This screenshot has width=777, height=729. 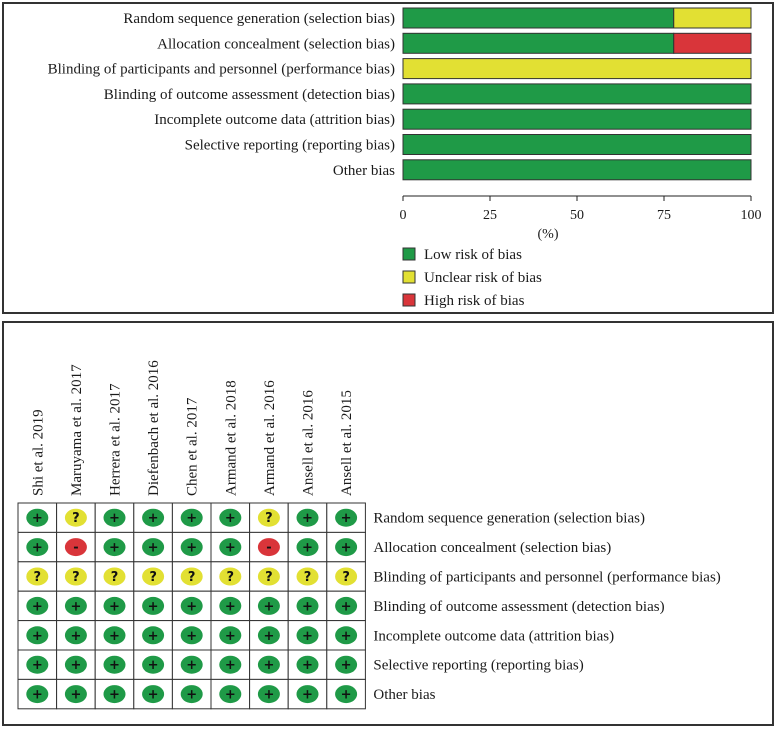 What do you see at coordinates (403, 215) in the screenshot?
I see `x-tick-label: 0` at bounding box center [403, 215].